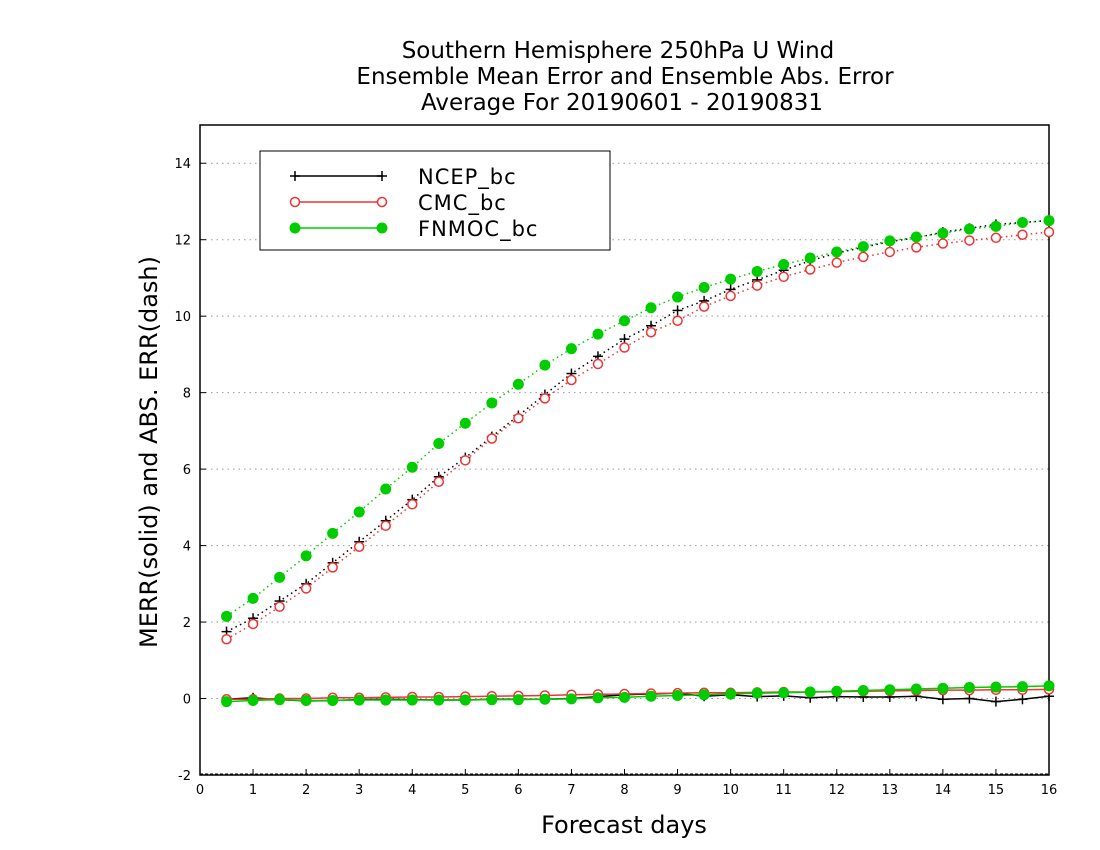  What do you see at coordinates (518, 790) in the screenshot?
I see `x-tick-label: 6` at bounding box center [518, 790].